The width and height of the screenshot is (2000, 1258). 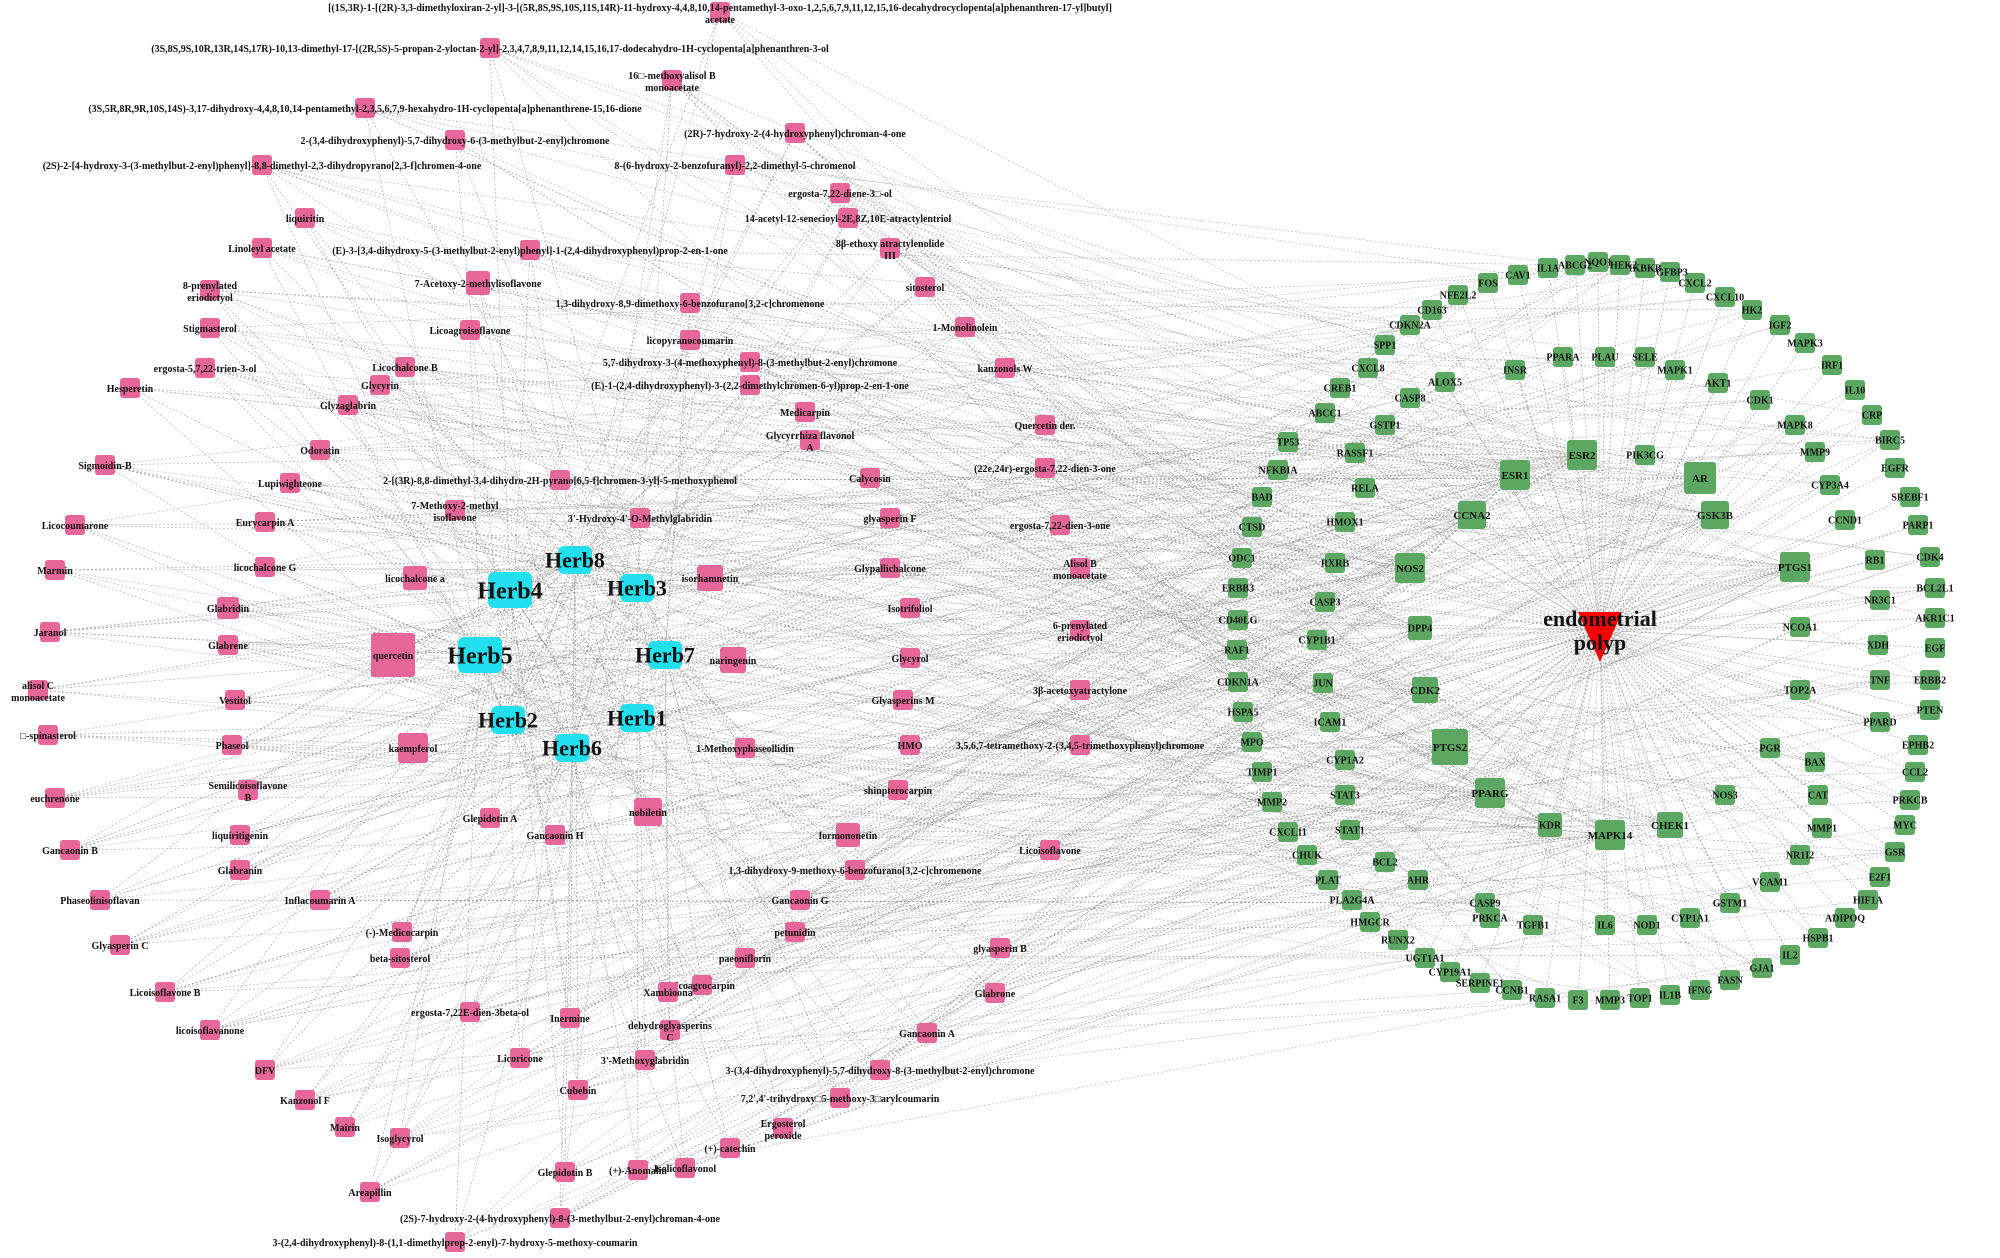 What do you see at coordinates (665, 655) in the screenshot?
I see `herb-node-herb7: Herb7` at bounding box center [665, 655].